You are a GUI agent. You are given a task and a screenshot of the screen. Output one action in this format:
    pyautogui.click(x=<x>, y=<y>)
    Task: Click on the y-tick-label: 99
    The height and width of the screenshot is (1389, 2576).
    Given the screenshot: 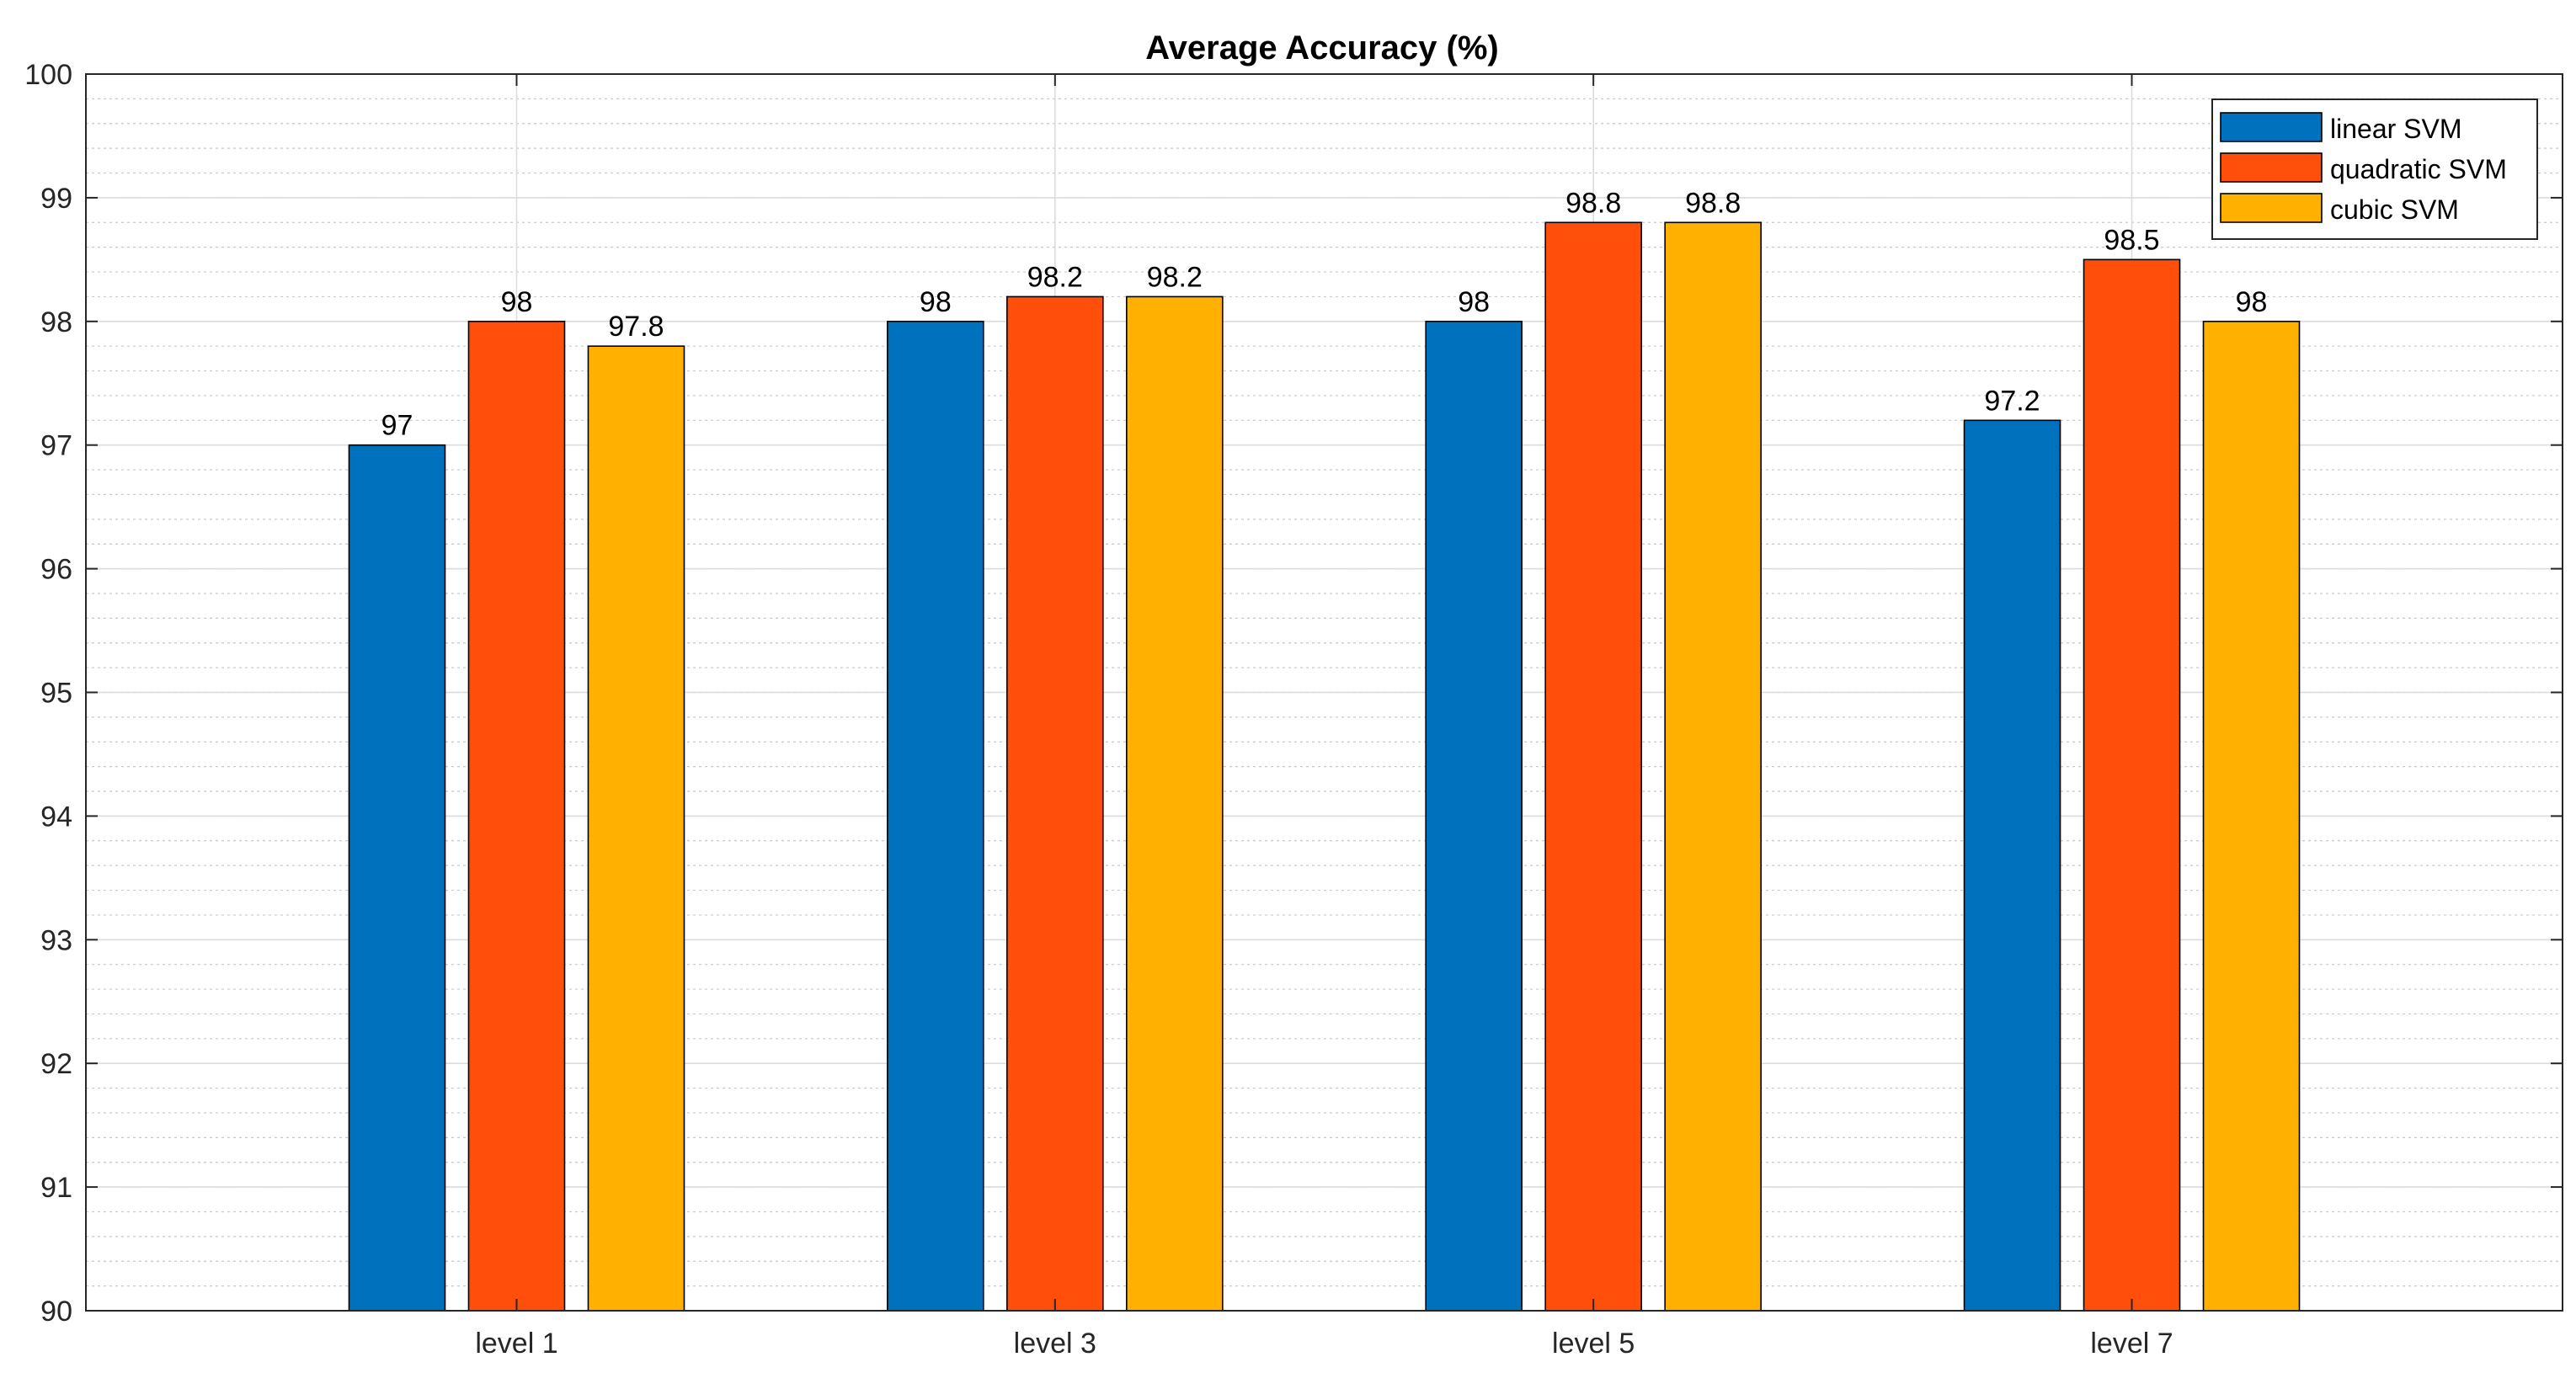 What is the action you would take?
    pyautogui.click(x=56, y=199)
    